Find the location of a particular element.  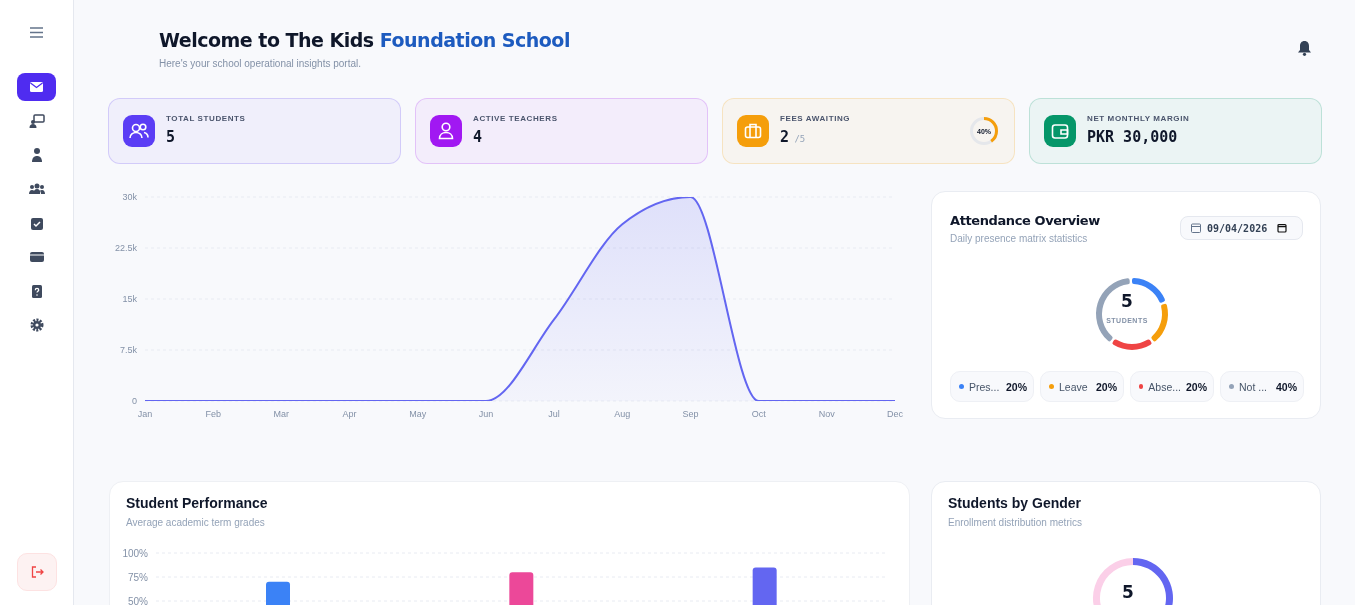

legend-label: Leave is located at coordinates (1073, 386).